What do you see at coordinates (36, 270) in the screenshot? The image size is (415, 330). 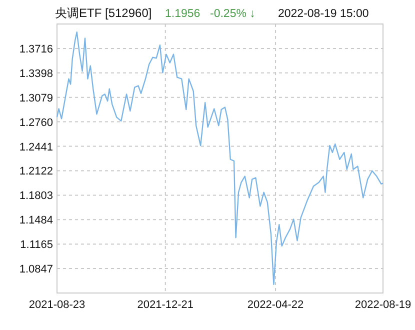 I see `y-tick-label: 1.0847` at bounding box center [36, 270].